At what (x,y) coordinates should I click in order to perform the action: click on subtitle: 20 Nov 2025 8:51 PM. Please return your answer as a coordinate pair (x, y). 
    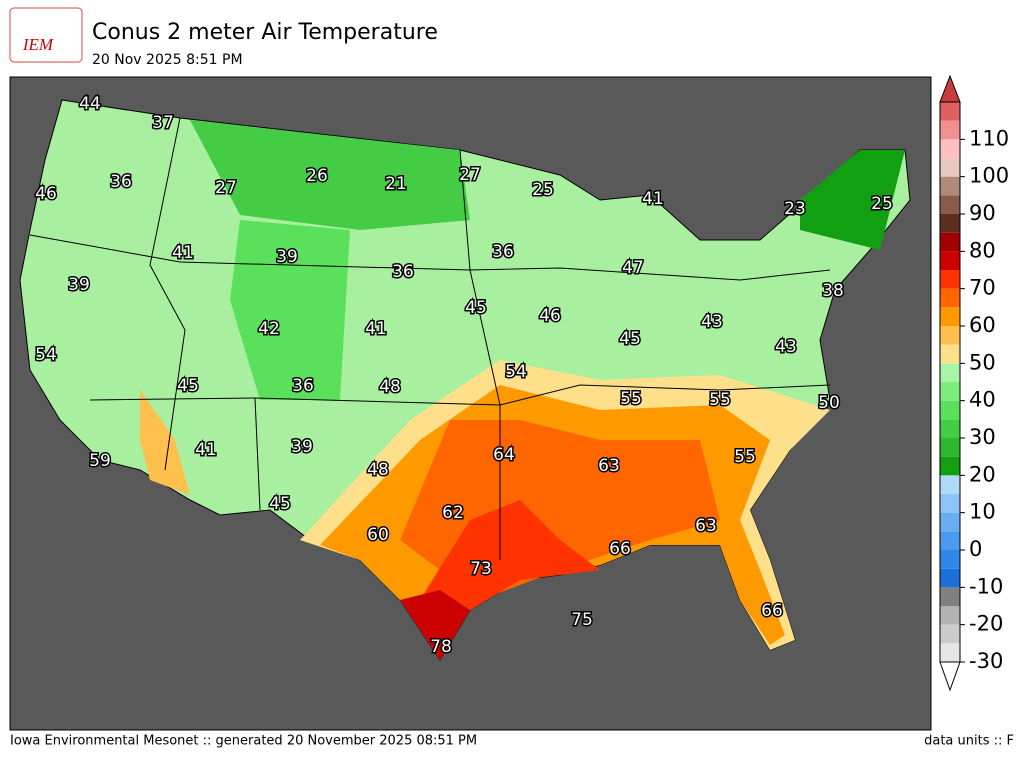
    Looking at the image, I should click on (167, 60).